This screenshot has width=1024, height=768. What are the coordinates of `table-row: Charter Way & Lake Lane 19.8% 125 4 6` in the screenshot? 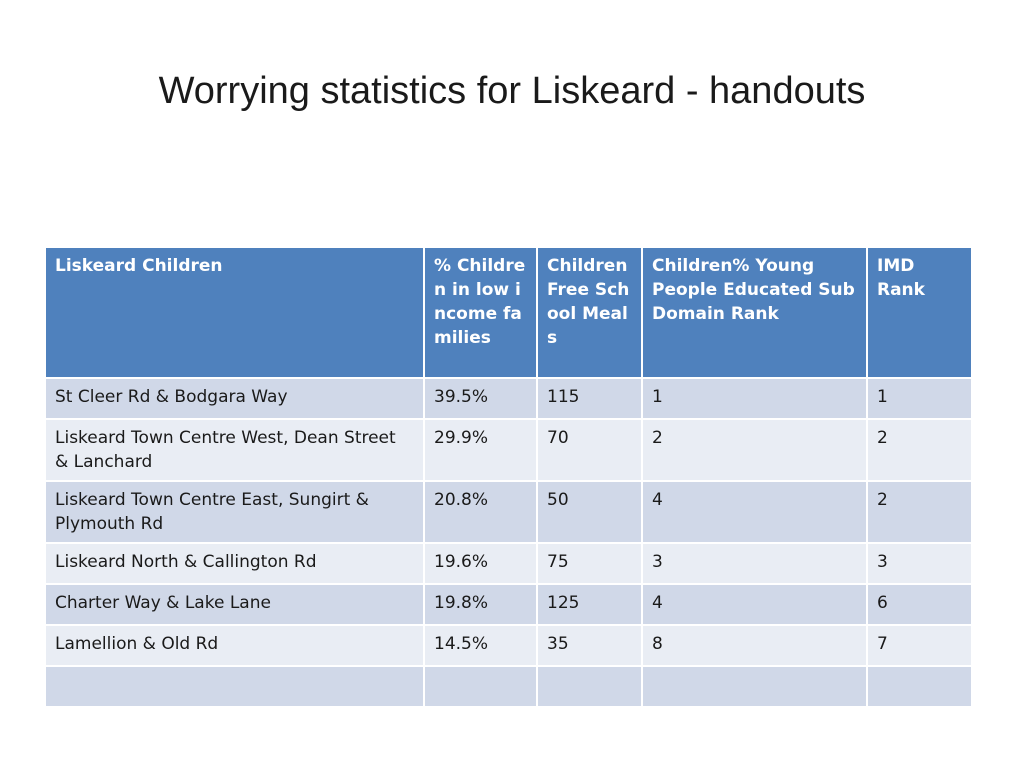 It's located at (508, 604).